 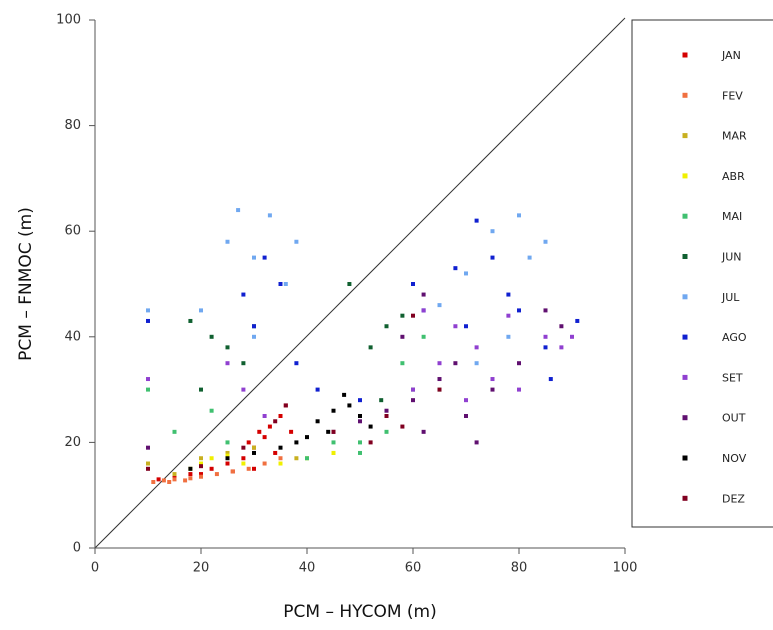 I want to click on y-tick-label: 80, so click(x=72, y=125).